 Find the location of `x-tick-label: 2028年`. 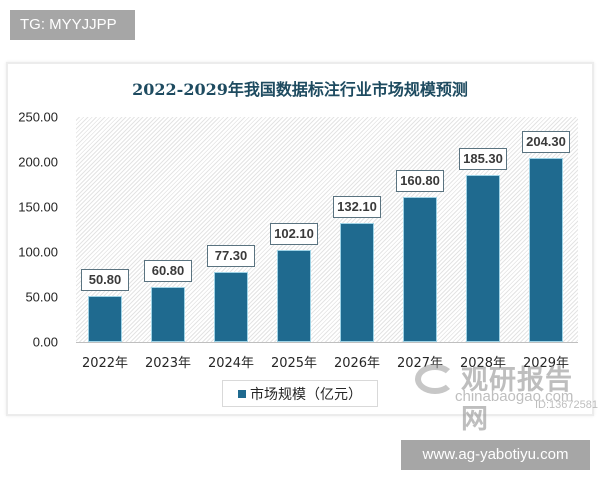

x-tick-label: 2028年 is located at coordinates (483, 363).